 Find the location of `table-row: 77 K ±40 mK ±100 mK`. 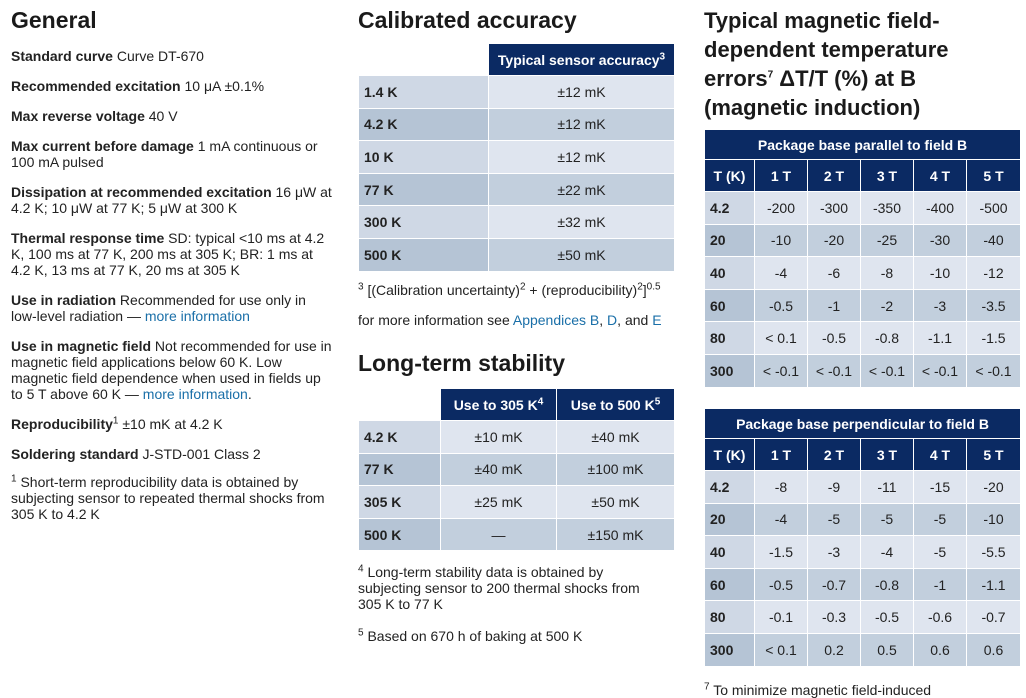

table-row: 77 K ±40 mK ±100 mK is located at coordinates (516, 469).